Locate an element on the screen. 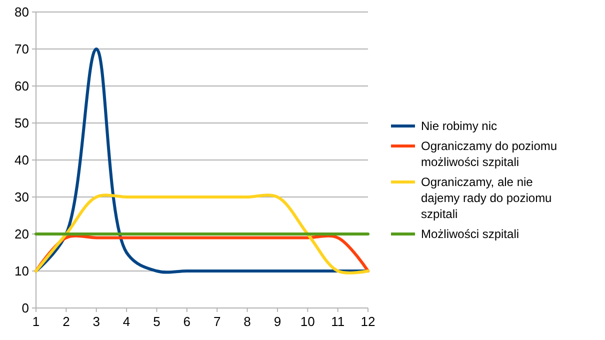  x-tick-label: 2 is located at coordinates (66, 321).